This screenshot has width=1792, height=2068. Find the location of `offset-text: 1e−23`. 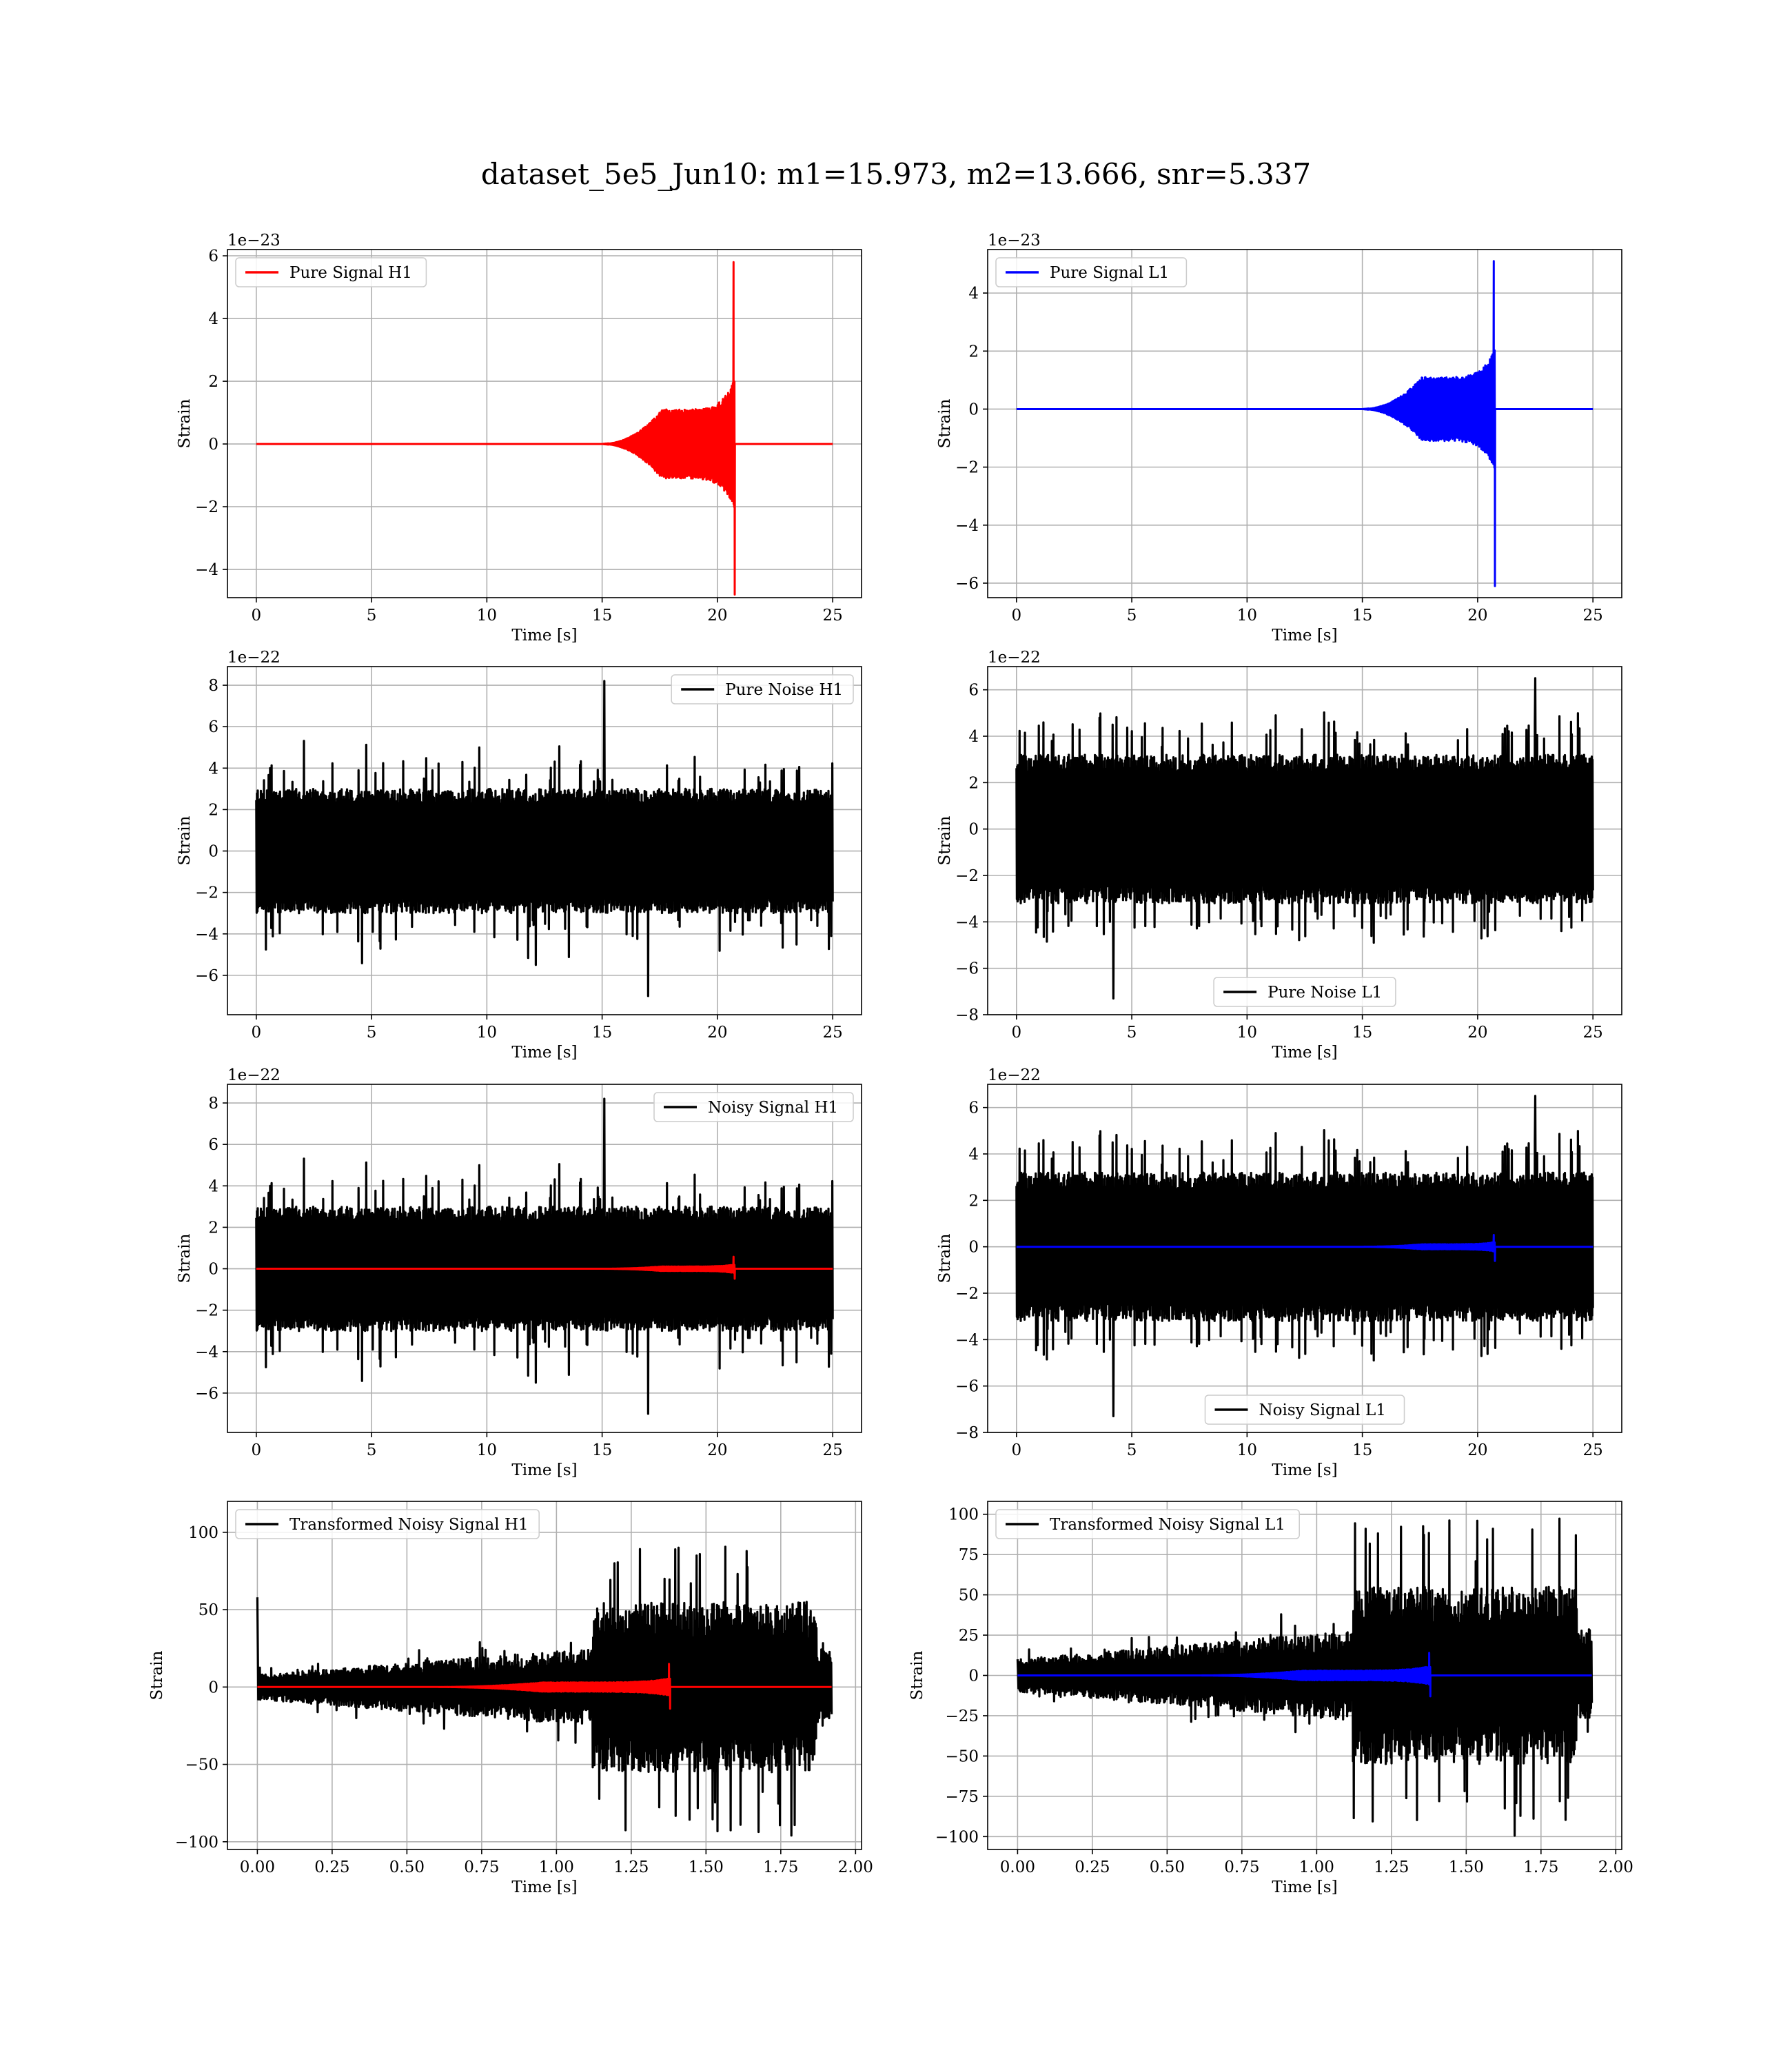

offset-text: 1e−23 is located at coordinates (254, 241).